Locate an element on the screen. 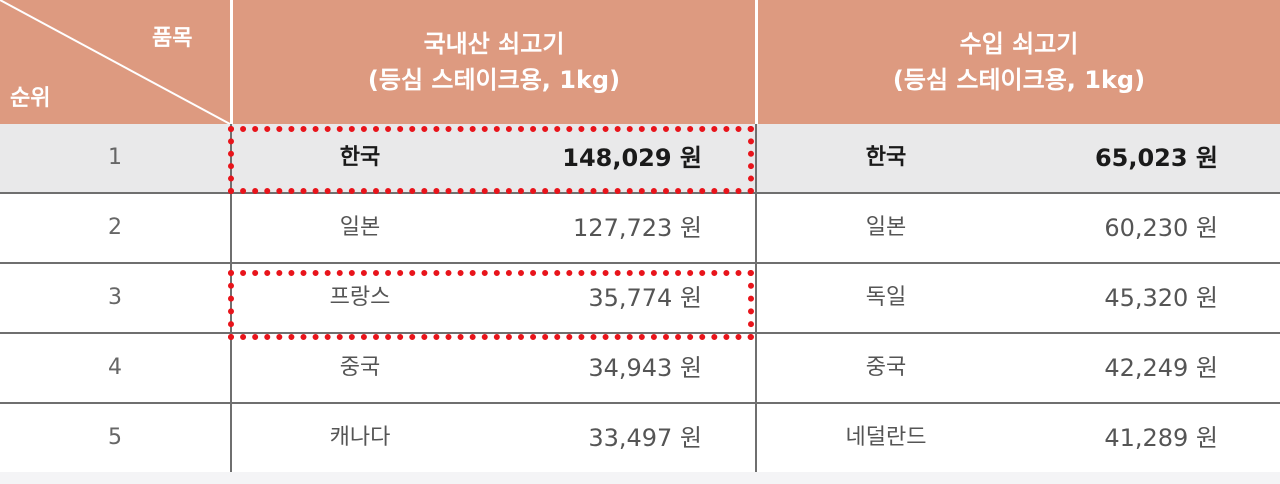 The height and width of the screenshot is (484, 1280). domestic-country: 중국 is located at coordinates (360, 367).